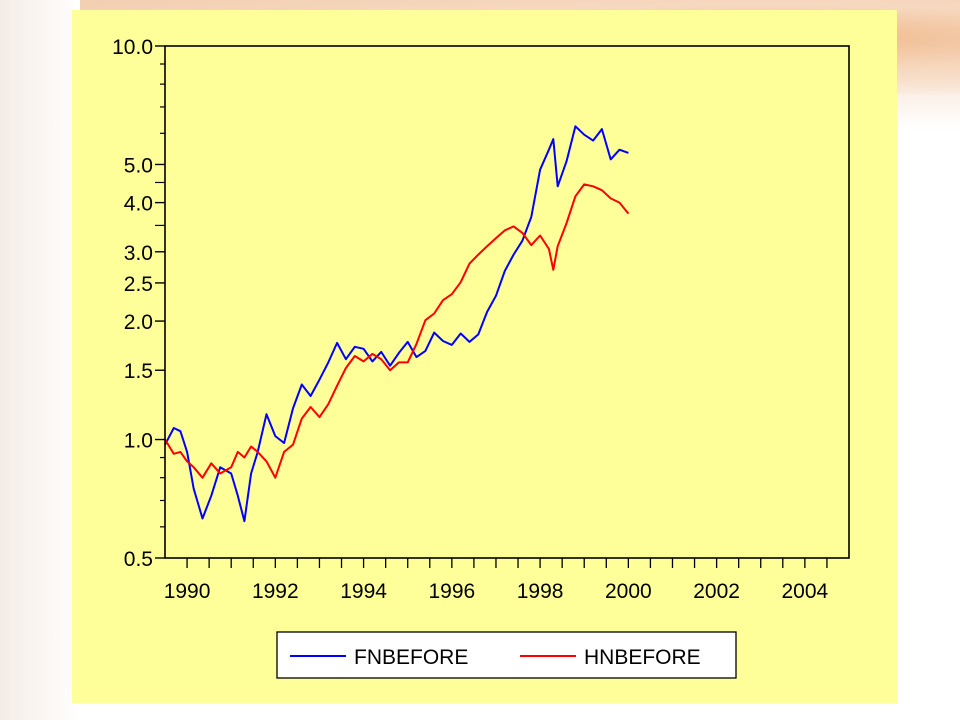  Describe the element at coordinates (187, 591) in the screenshot. I see `x-tick-label: 1990` at that location.